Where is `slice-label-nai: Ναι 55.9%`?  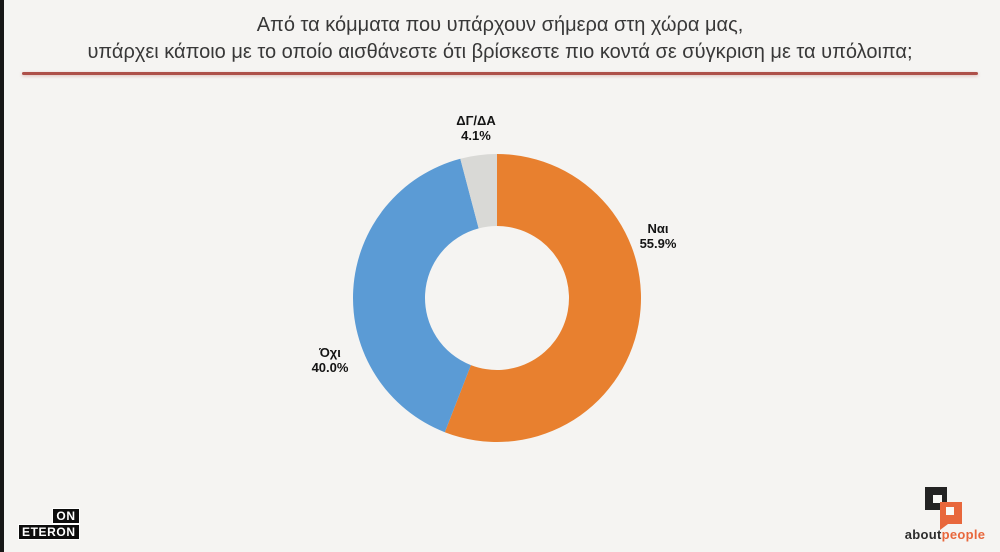
slice-label-nai: Ναι 55.9% is located at coordinates (658, 236).